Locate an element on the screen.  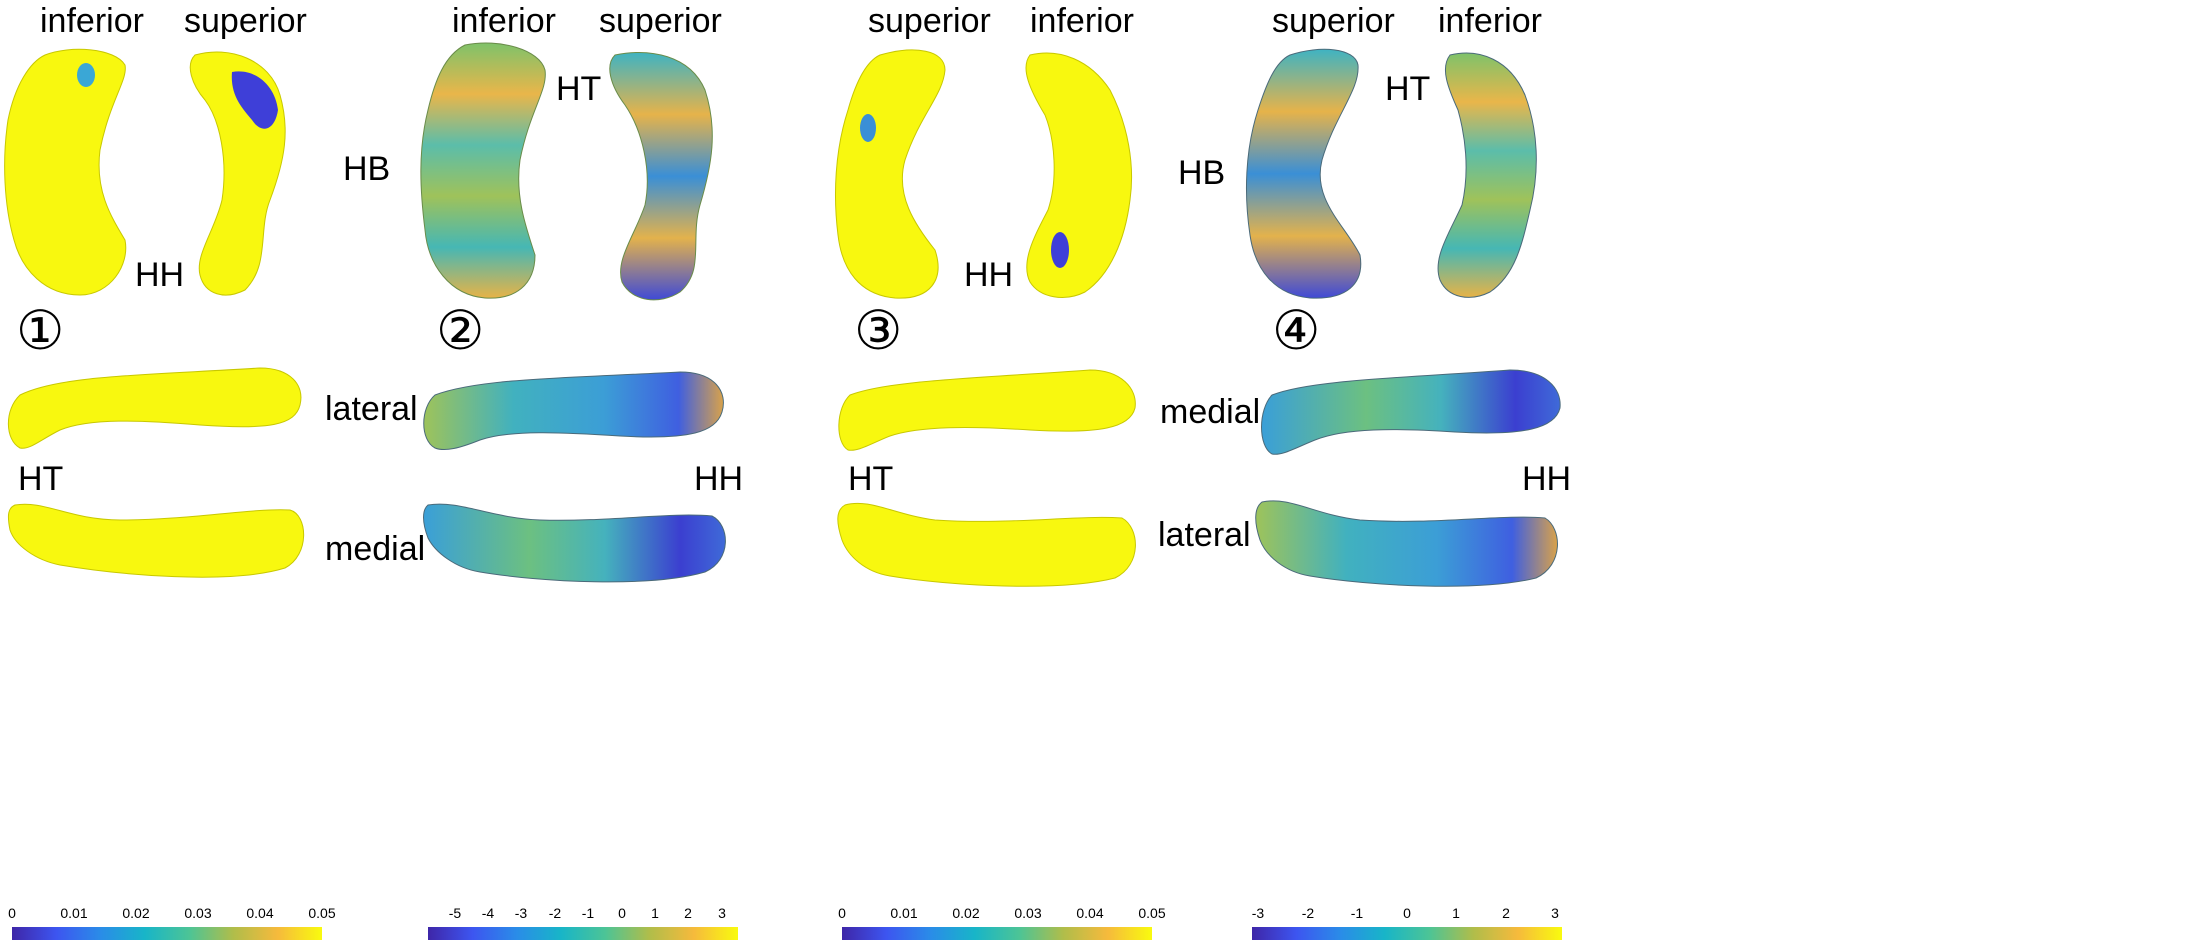
panel-2-colorbar-tick: -5 is located at coordinates (455, 913).